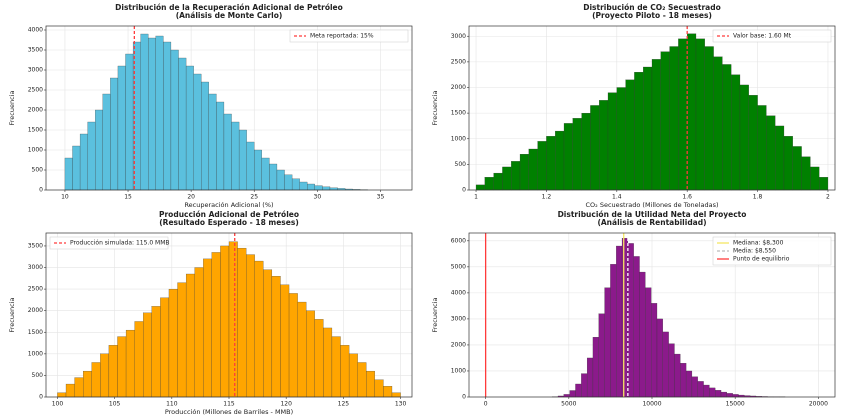 The image size is (846, 415). What do you see at coordinates (652, 15) in the screenshot?
I see `chart-subtitle: (Proyecto Piloto - 18 meses)` at bounding box center [652, 15].